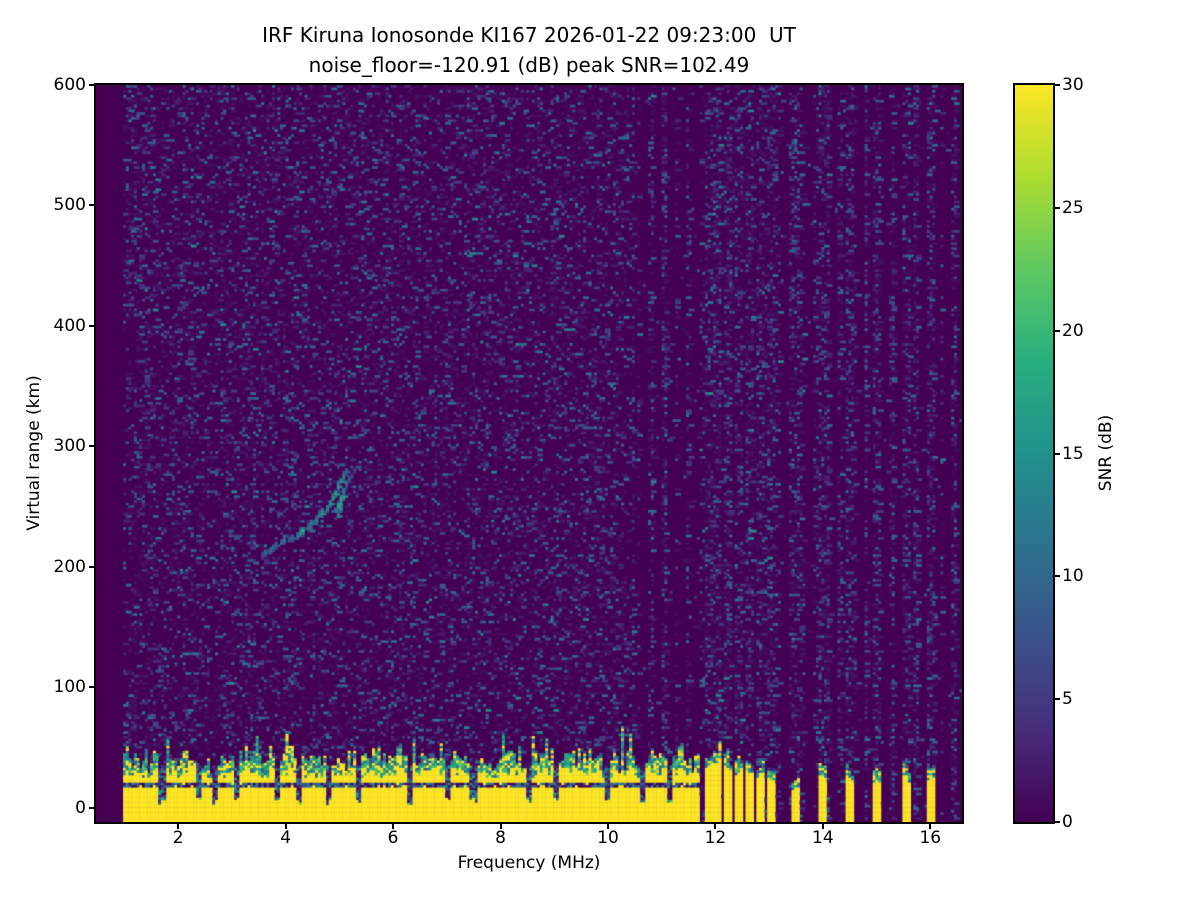 Image resolution: width=1200 pixels, height=900 pixels. What do you see at coordinates (823, 838) in the screenshot?
I see `x-tick-label-14: 14` at bounding box center [823, 838].